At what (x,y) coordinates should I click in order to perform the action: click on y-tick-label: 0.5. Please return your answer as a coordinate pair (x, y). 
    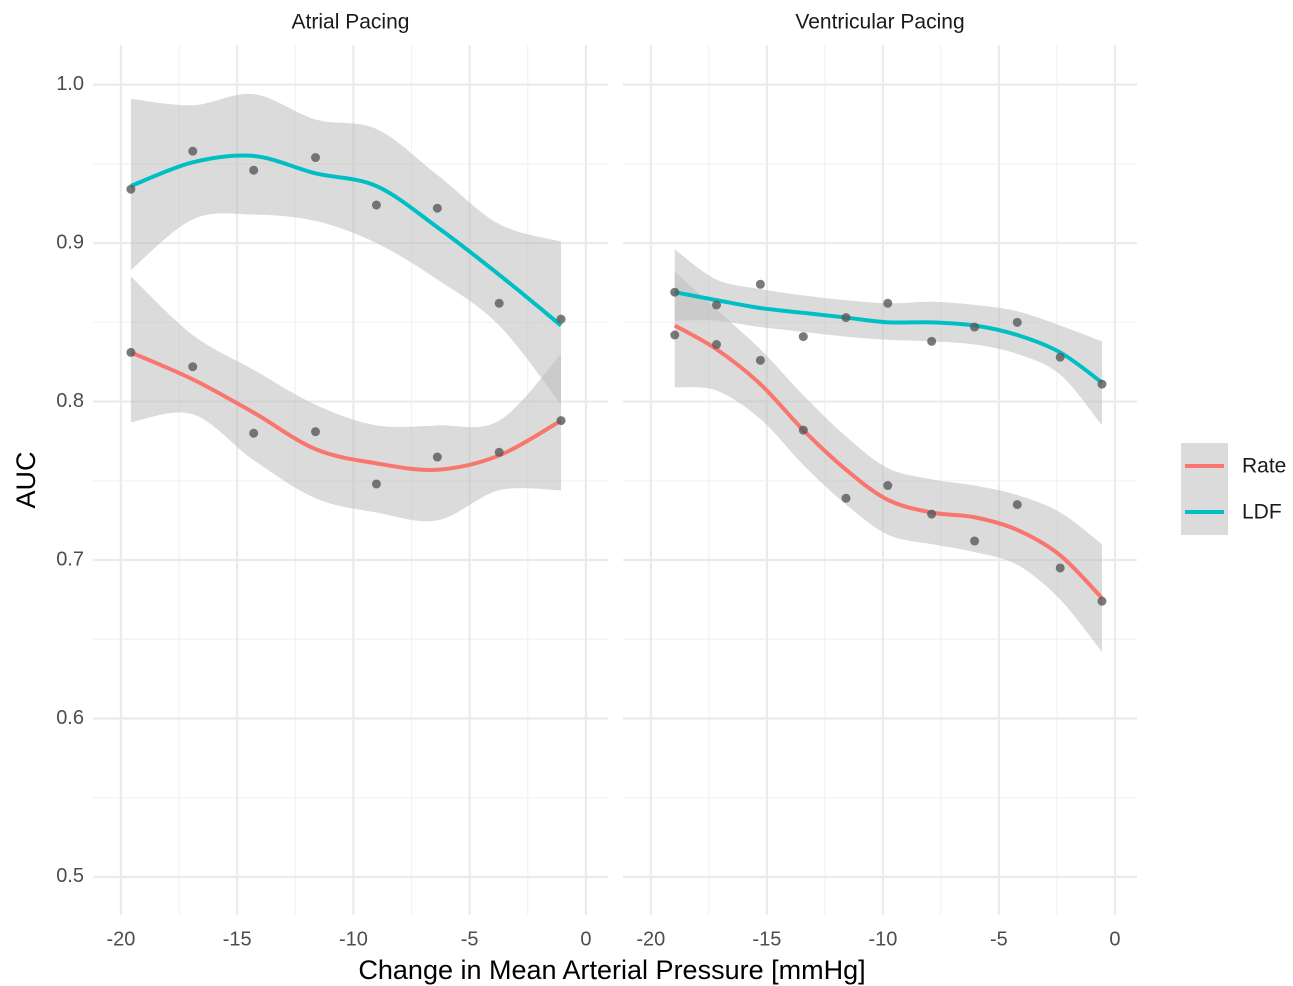
    Looking at the image, I should click on (70, 876).